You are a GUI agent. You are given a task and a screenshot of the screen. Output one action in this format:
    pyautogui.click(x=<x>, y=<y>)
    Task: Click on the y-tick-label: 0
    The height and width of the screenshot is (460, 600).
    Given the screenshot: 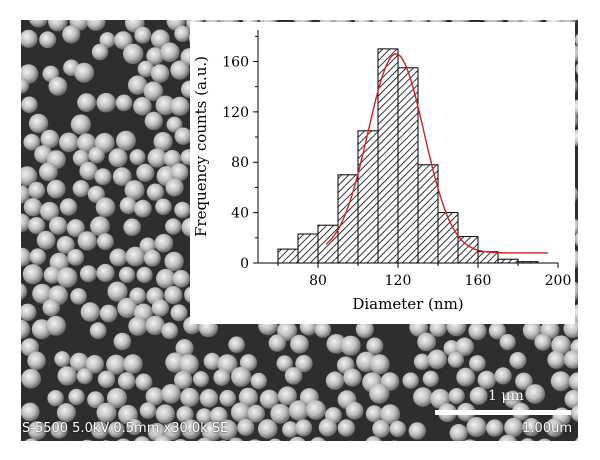 What is the action you would take?
    pyautogui.click(x=244, y=264)
    